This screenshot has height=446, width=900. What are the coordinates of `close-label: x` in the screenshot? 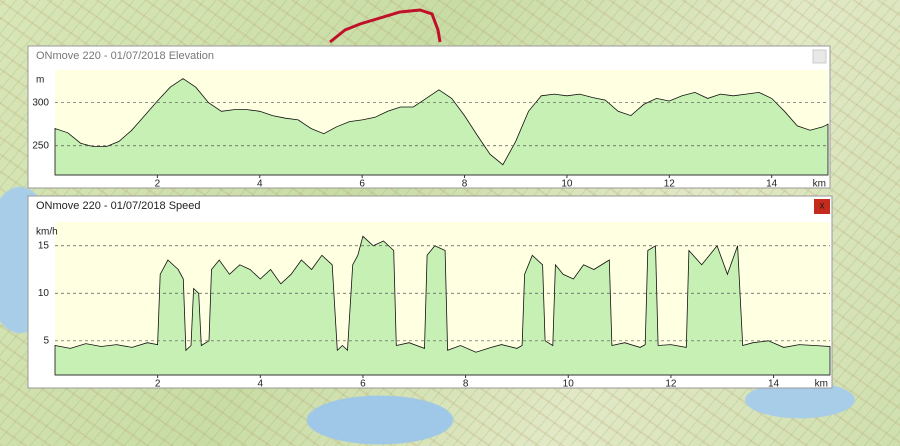 It's located at (822, 206).